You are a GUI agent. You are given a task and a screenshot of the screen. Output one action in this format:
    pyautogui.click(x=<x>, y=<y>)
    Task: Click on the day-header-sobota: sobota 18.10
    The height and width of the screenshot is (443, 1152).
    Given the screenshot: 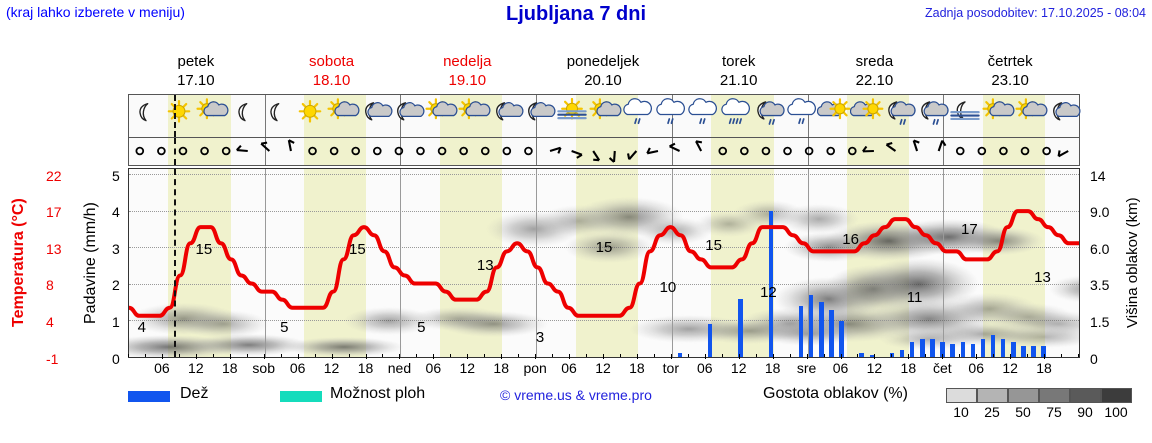 What is the action you would take?
    pyautogui.click(x=332, y=73)
    